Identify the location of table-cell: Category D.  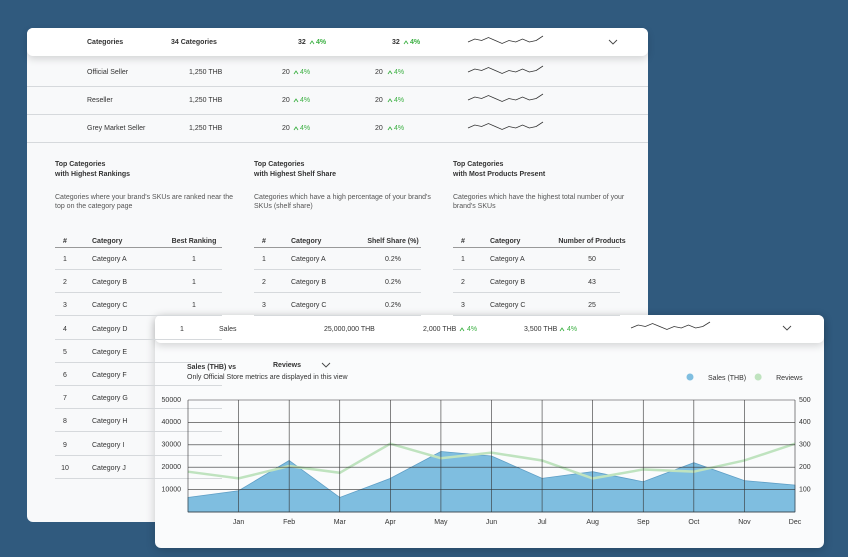
(110, 329).